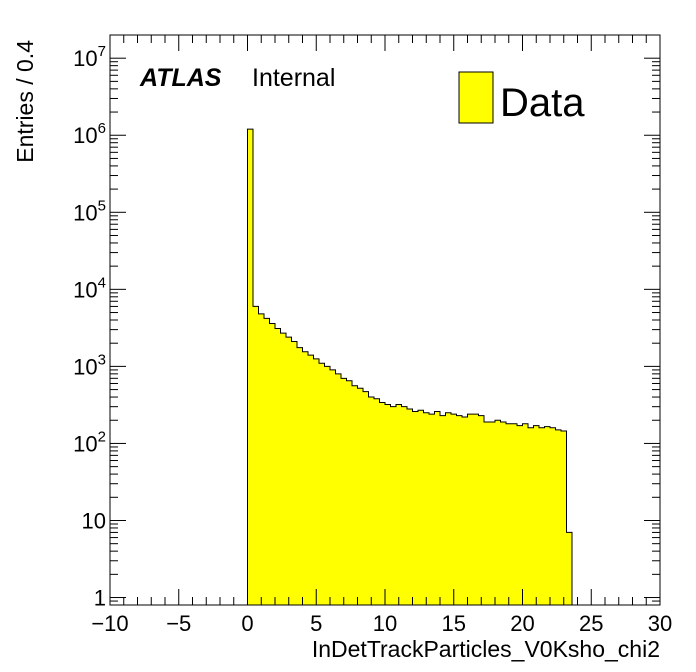  Describe the element at coordinates (94, 520) in the screenshot. I see `y-tick-label: 10` at that location.